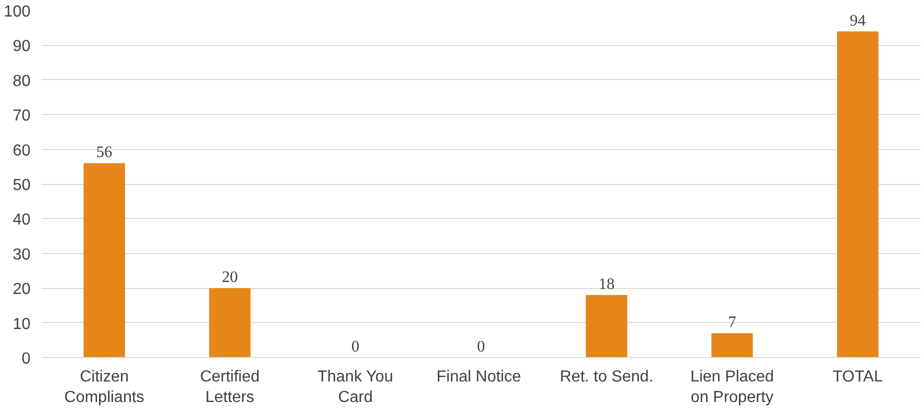 The height and width of the screenshot is (408, 924). Describe the element at coordinates (104, 387) in the screenshot. I see `x-tick-label: Citizen Compliants` at that location.